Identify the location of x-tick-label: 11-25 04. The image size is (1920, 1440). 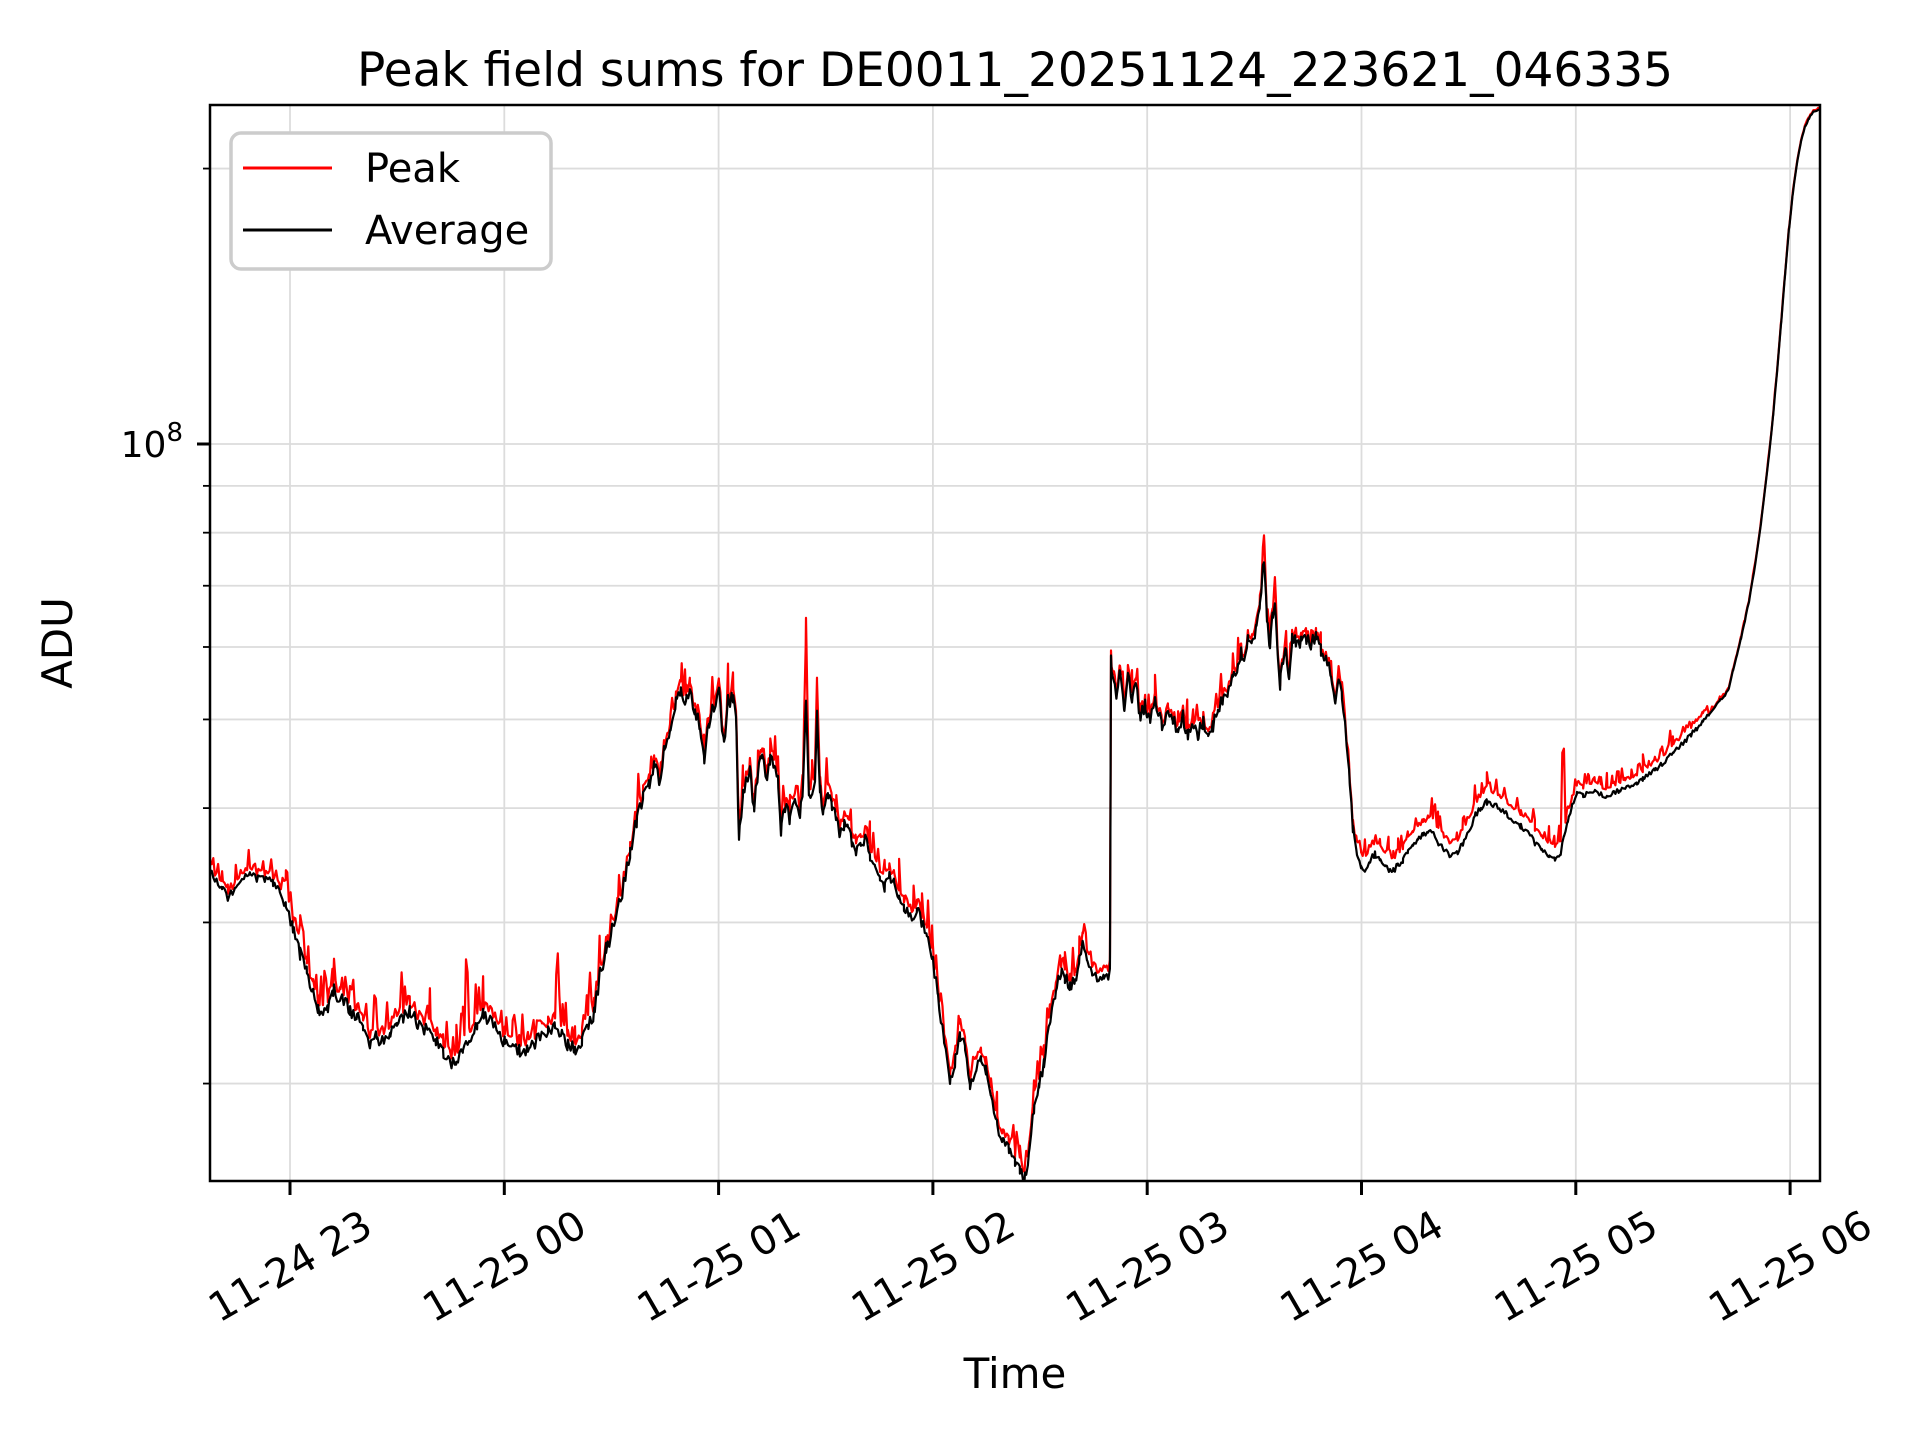
(1362, 1267).